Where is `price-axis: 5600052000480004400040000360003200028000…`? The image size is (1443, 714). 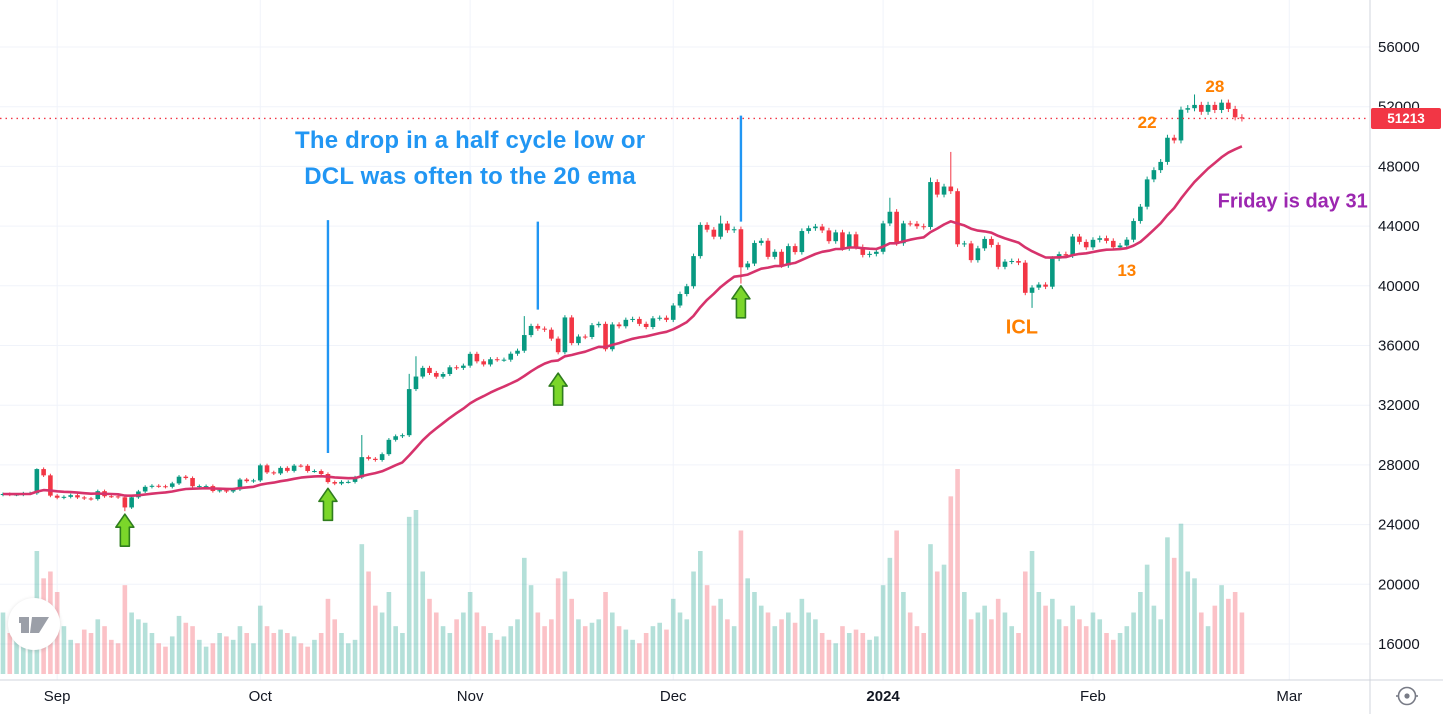
price-axis: 5600052000480004400040000360003200028000… is located at coordinates (1399, 346).